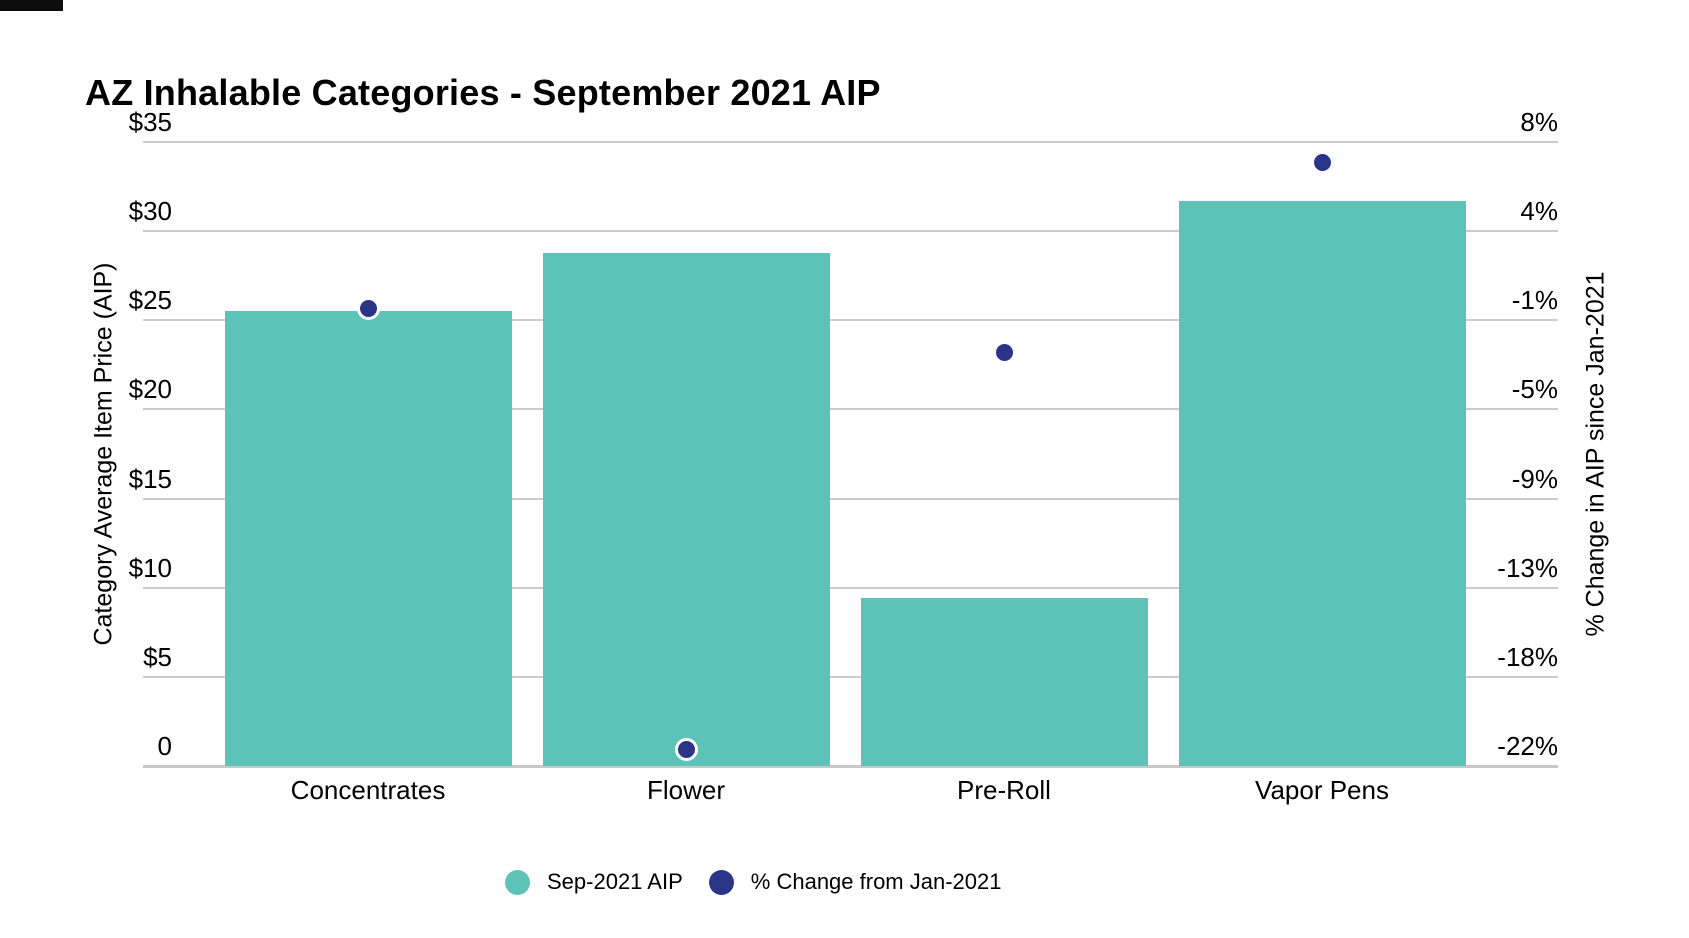 The width and height of the screenshot is (1689, 938). Describe the element at coordinates (164, 746) in the screenshot. I see `left-axis-tick-0: 0` at that location.